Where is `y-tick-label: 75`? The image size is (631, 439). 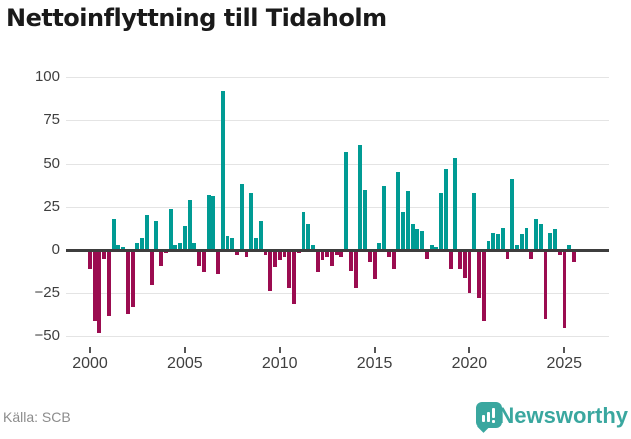 y-tick-label: 75 is located at coordinates (51, 120).